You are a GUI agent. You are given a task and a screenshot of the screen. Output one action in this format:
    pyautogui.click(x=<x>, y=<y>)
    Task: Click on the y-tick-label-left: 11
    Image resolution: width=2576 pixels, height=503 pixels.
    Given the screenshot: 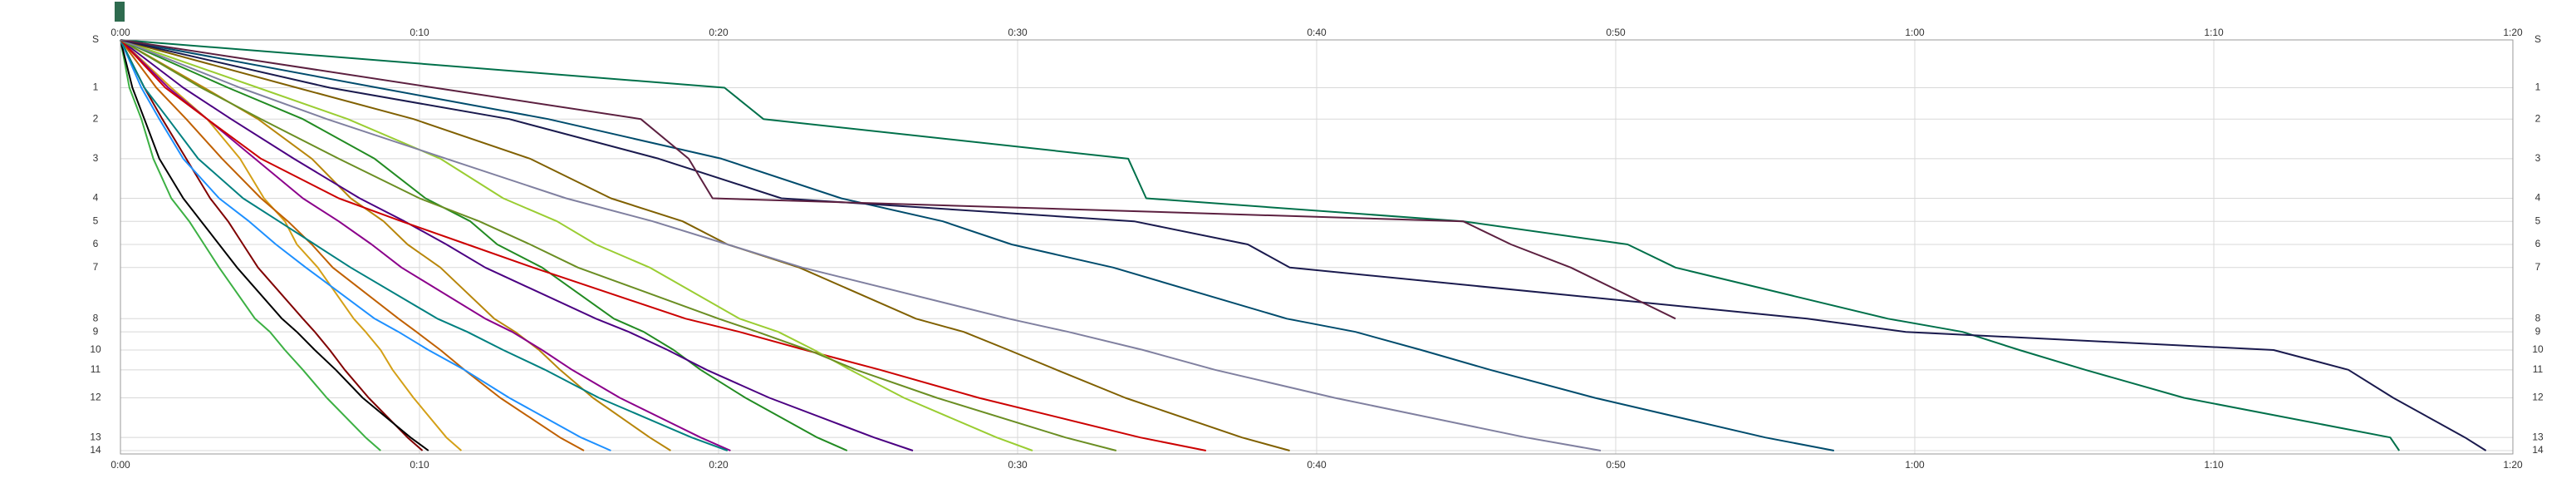 What is the action you would take?
    pyautogui.click(x=96, y=369)
    